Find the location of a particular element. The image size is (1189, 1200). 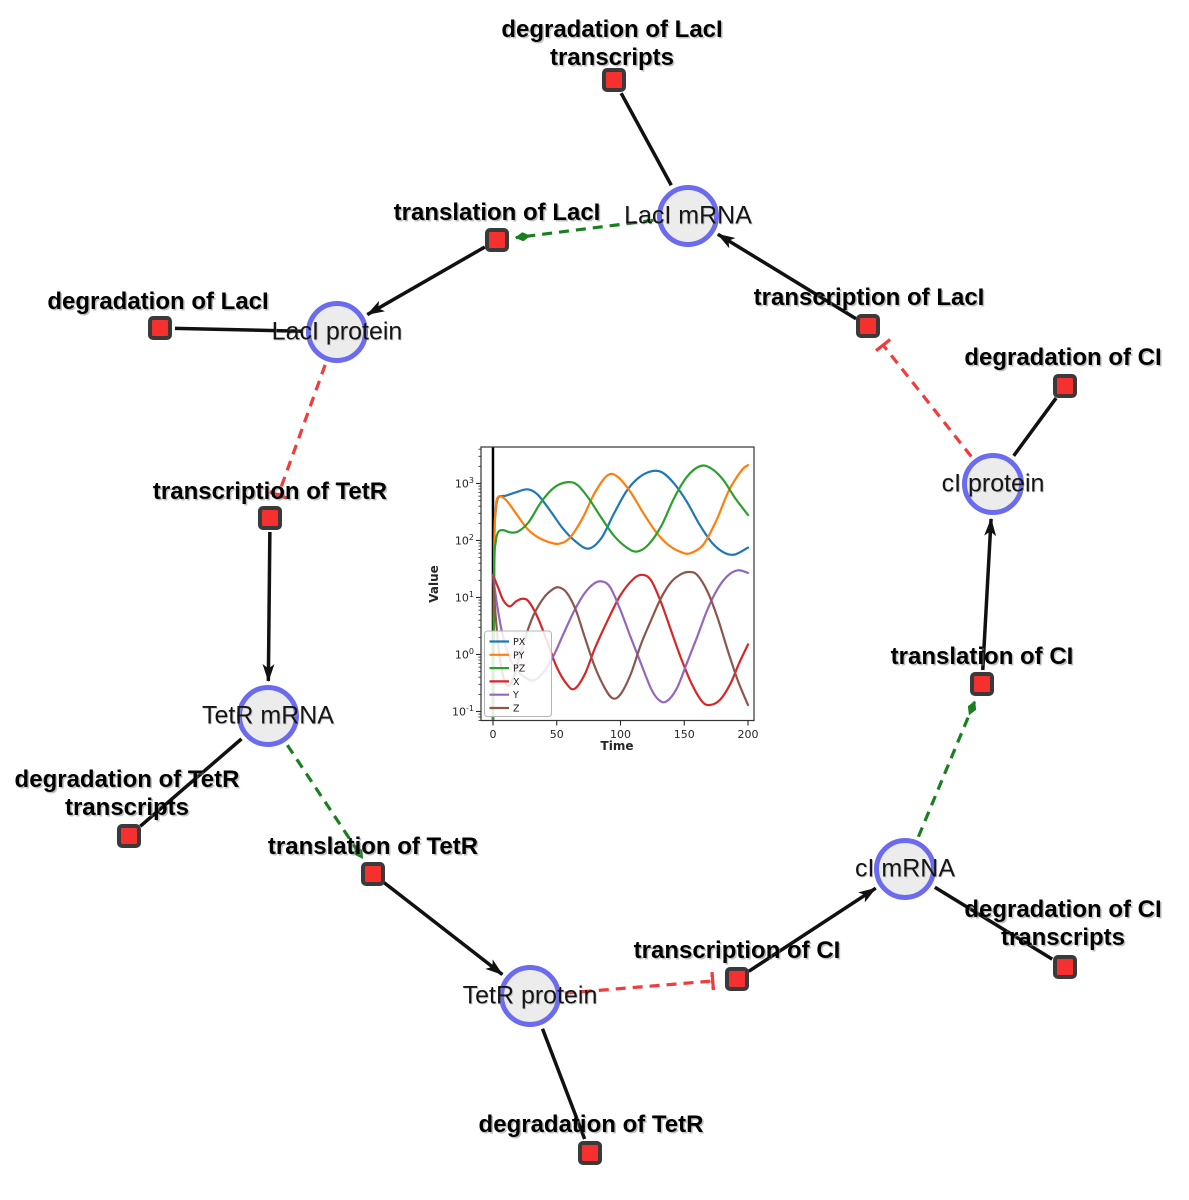

degradation-of-tetr-node is located at coordinates (590, 1153).